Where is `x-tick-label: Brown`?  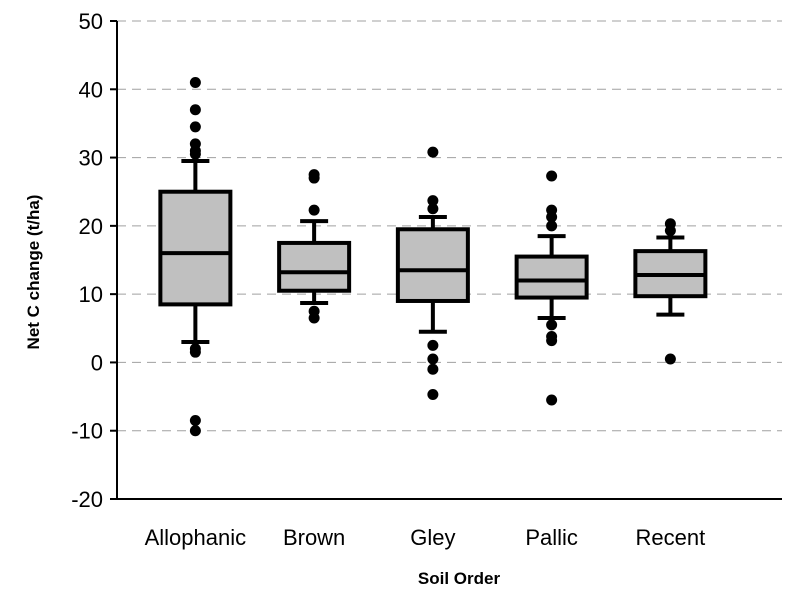
x-tick-label: Brown is located at coordinates (314, 537).